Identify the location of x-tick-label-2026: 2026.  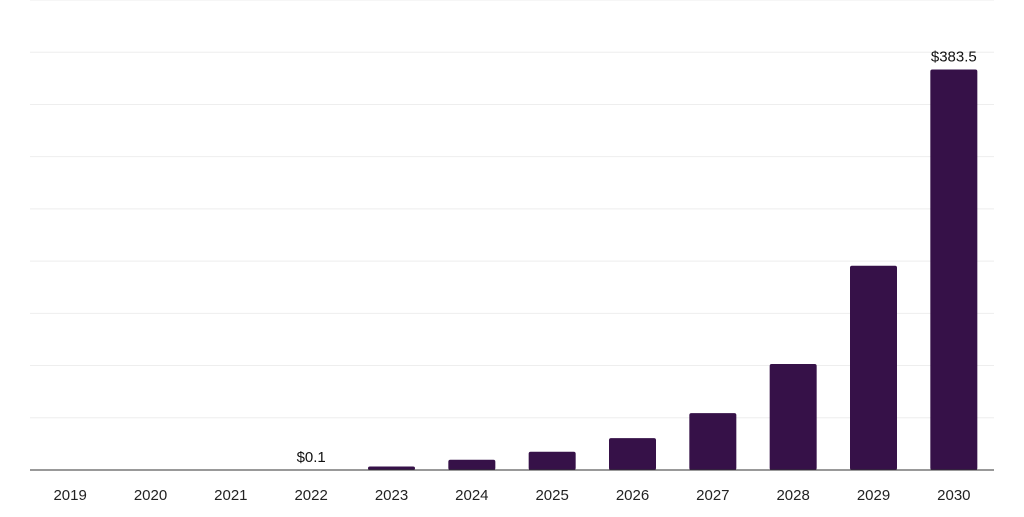
(632, 495).